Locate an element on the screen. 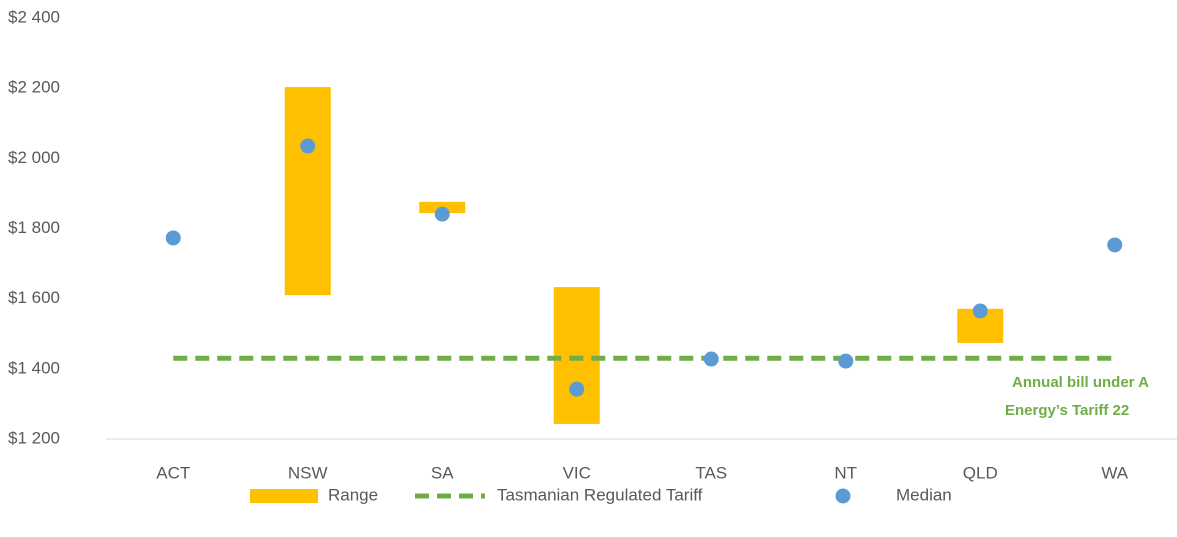 The height and width of the screenshot is (537, 1177). x-tick-label: NSW is located at coordinates (308, 472).